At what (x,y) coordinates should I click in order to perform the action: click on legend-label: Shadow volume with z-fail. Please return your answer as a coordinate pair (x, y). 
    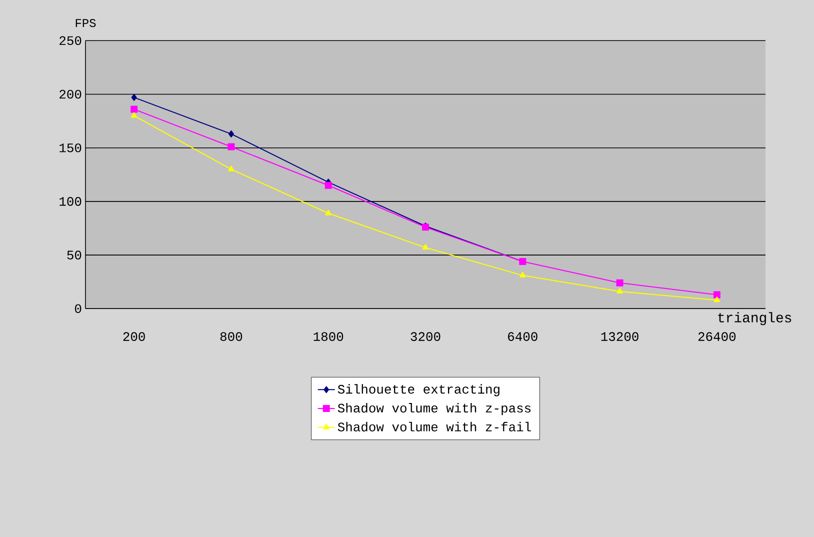
    Looking at the image, I should click on (434, 427).